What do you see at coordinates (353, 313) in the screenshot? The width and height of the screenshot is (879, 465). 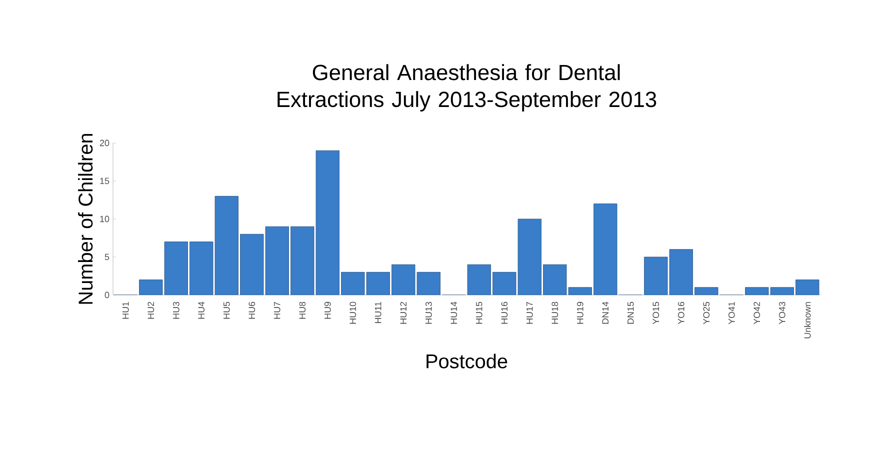 I see `x-tick-label: HU10` at bounding box center [353, 313].